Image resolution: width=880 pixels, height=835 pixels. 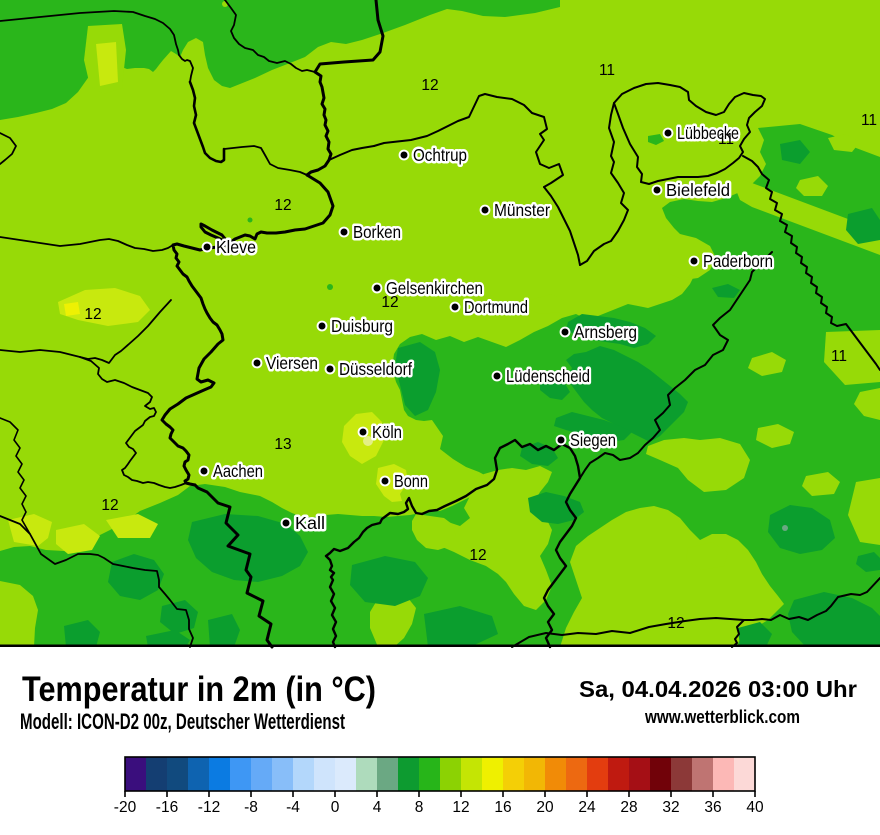 I want to click on svg-text: Gelsenkirchen, so click(x=434, y=288).